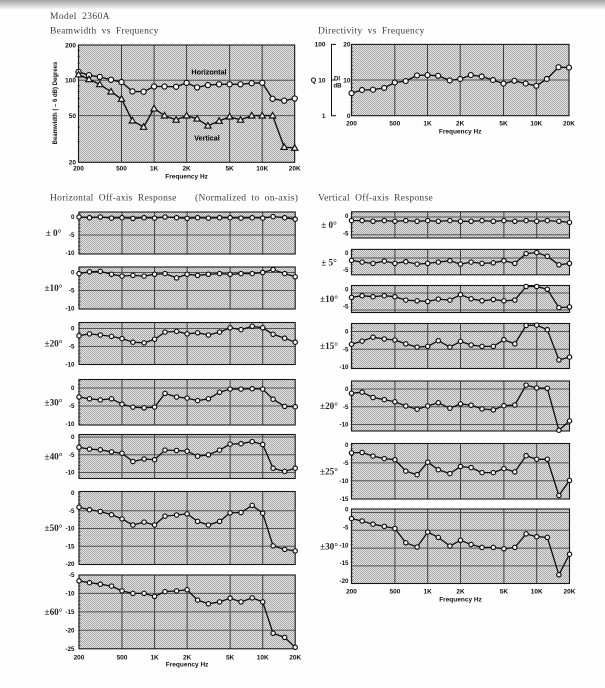  Describe the element at coordinates (104, 32) in the screenshot. I see `svg-text: Beamwidth vs Frequency` at that location.